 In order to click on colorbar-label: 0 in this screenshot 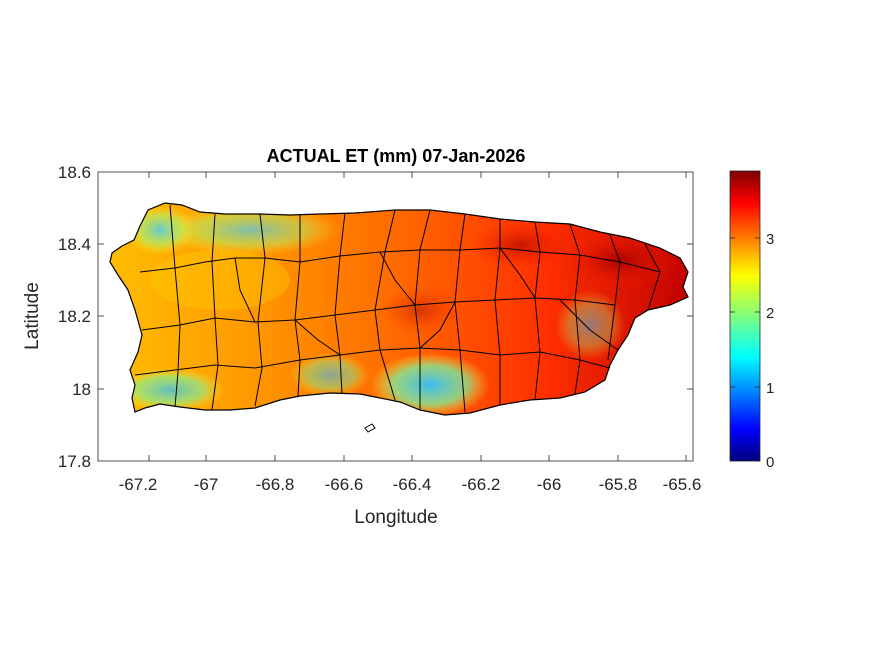, I will do `click(770, 462)`.